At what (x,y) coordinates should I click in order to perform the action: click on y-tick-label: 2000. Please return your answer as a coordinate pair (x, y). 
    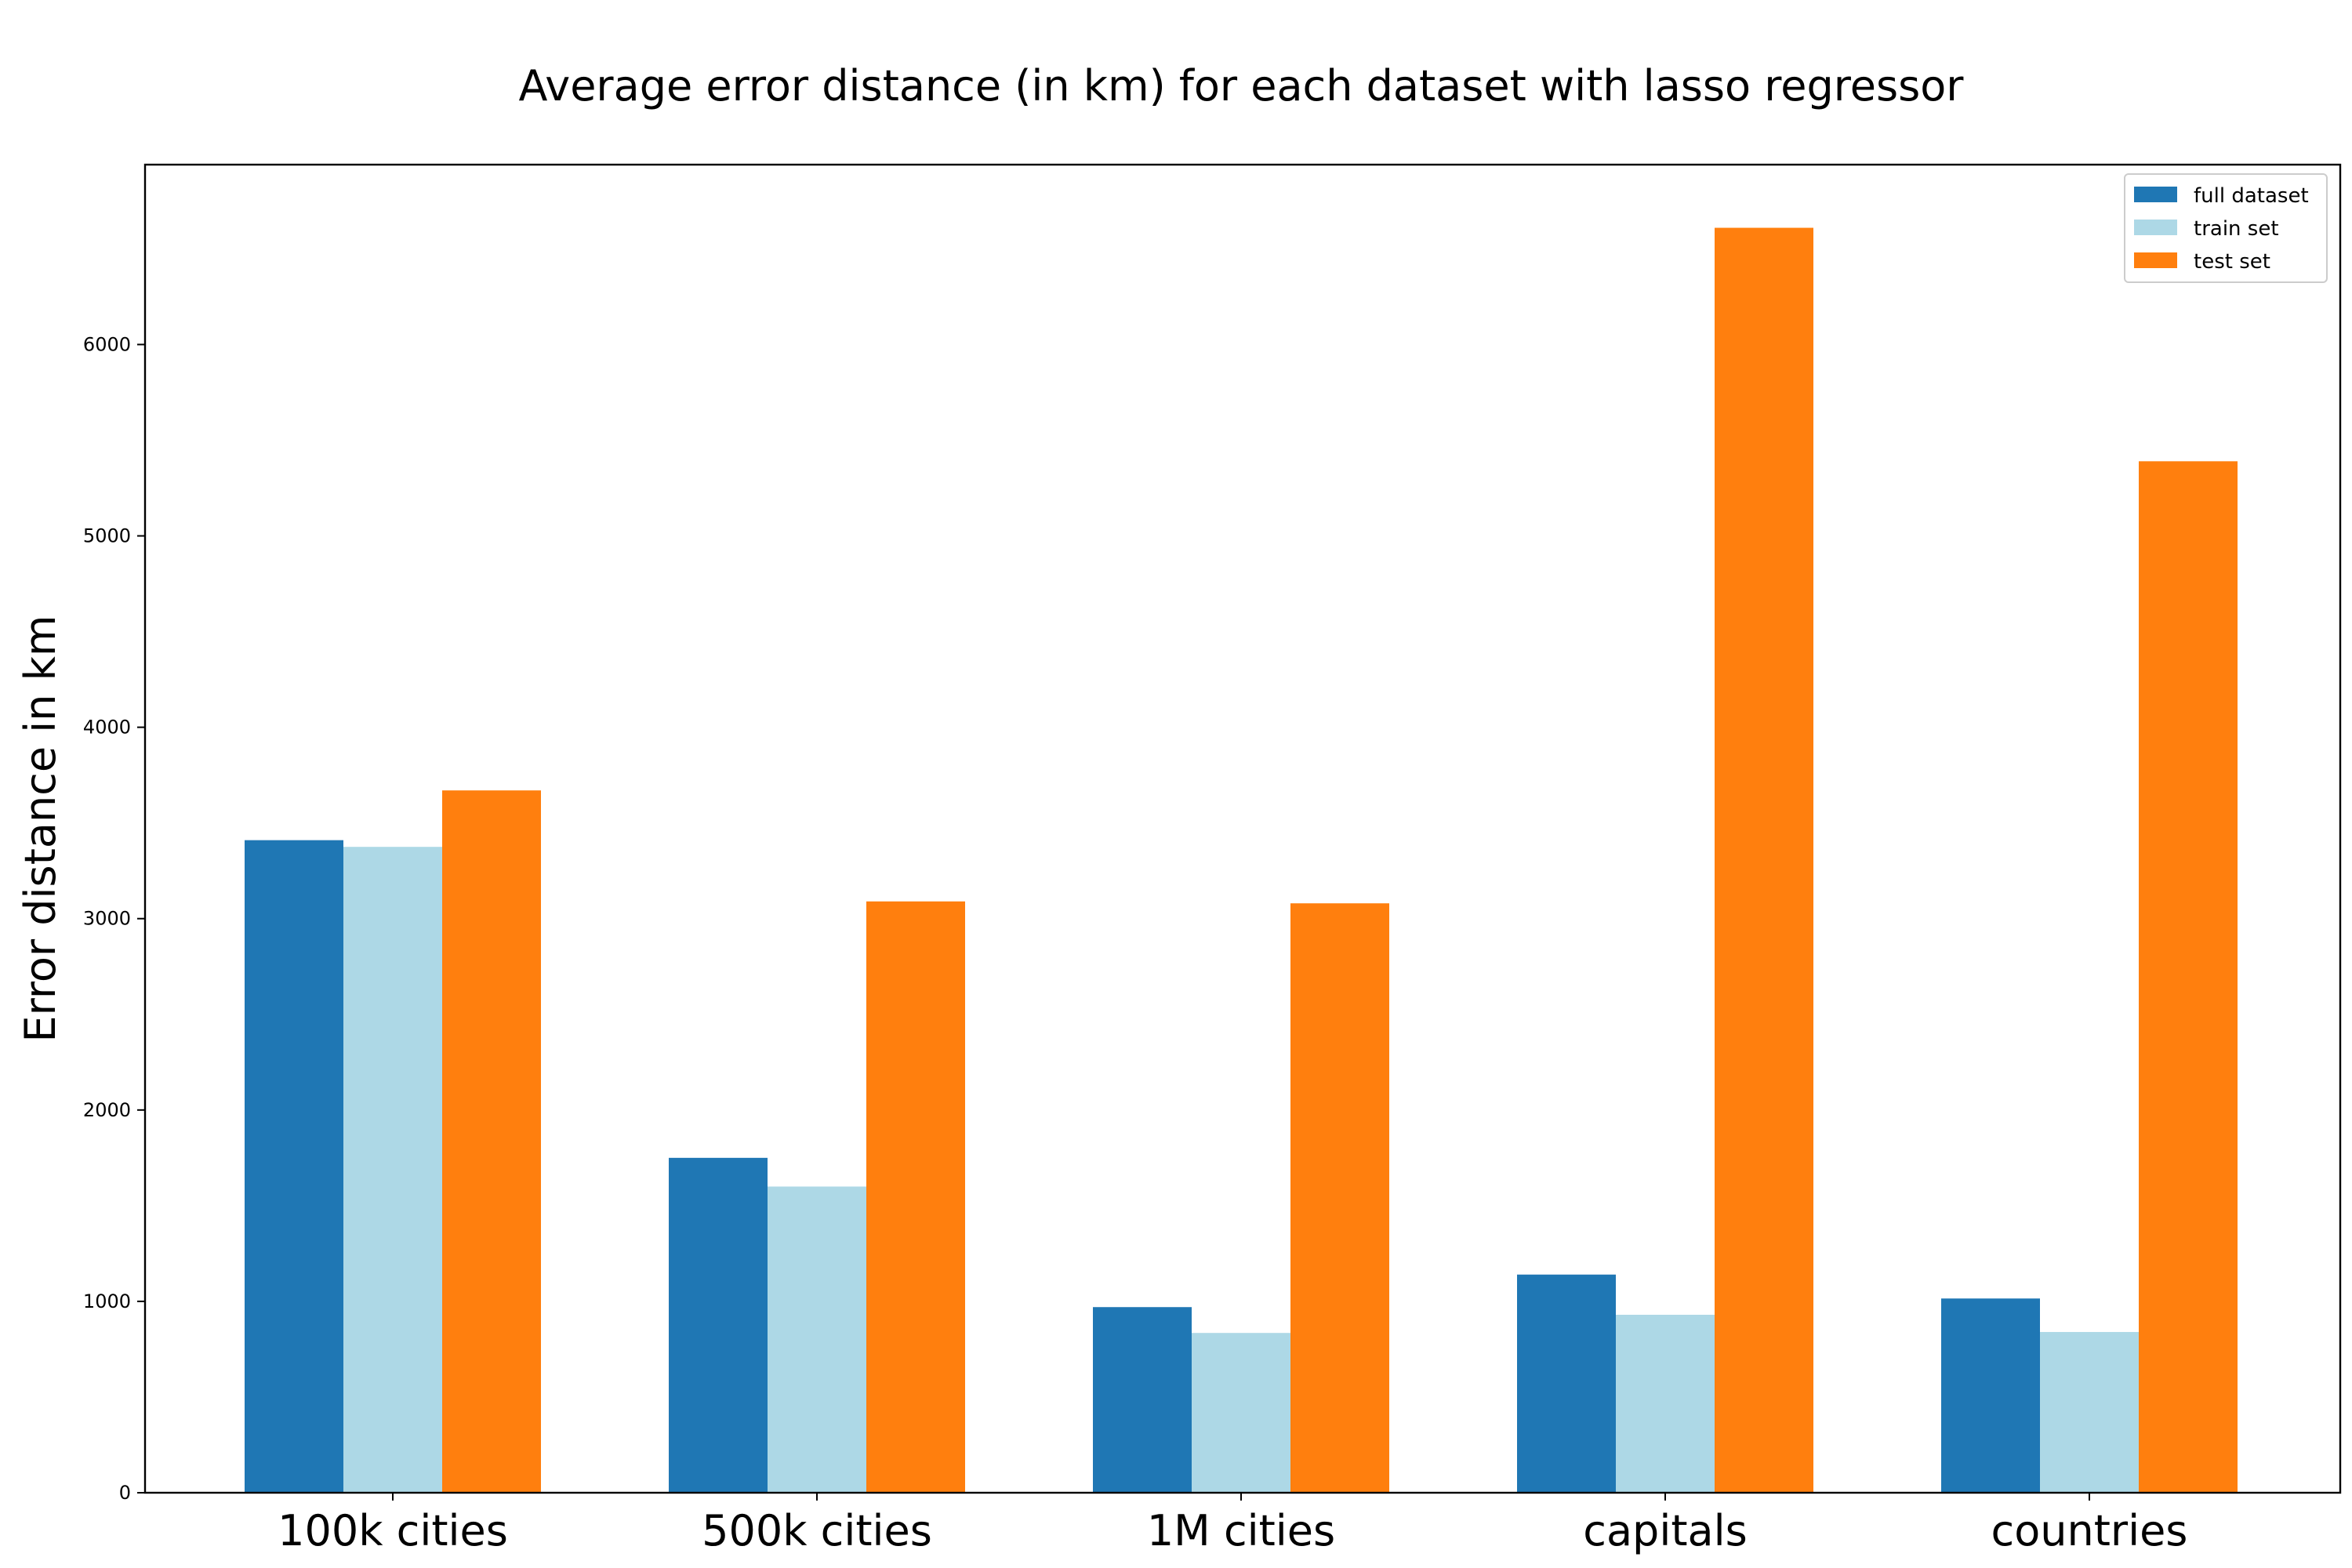
    Looking at the image, I should click on (107, 1110).